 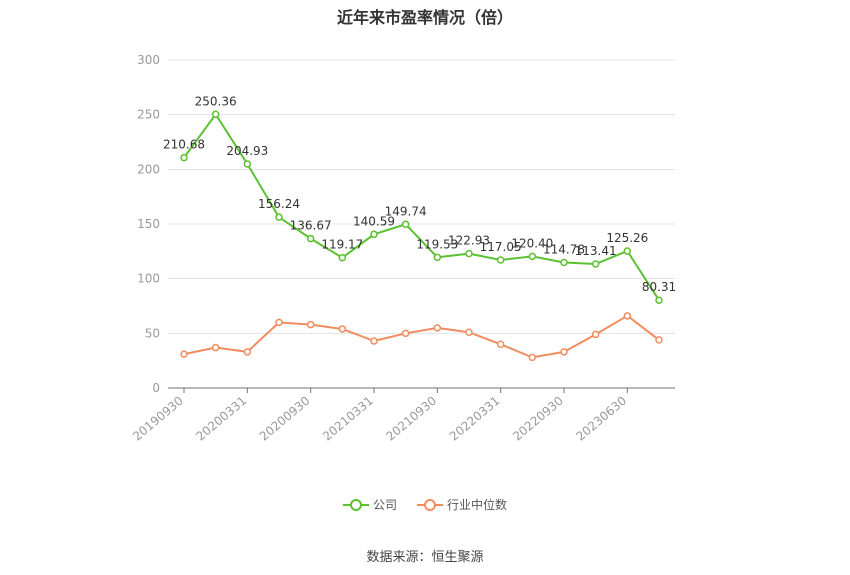 What do you see at coordinates (425, 557) in the screenshot?
I see `source-note: 数据来源：恒生聚源` at bounding box center [425, 557].